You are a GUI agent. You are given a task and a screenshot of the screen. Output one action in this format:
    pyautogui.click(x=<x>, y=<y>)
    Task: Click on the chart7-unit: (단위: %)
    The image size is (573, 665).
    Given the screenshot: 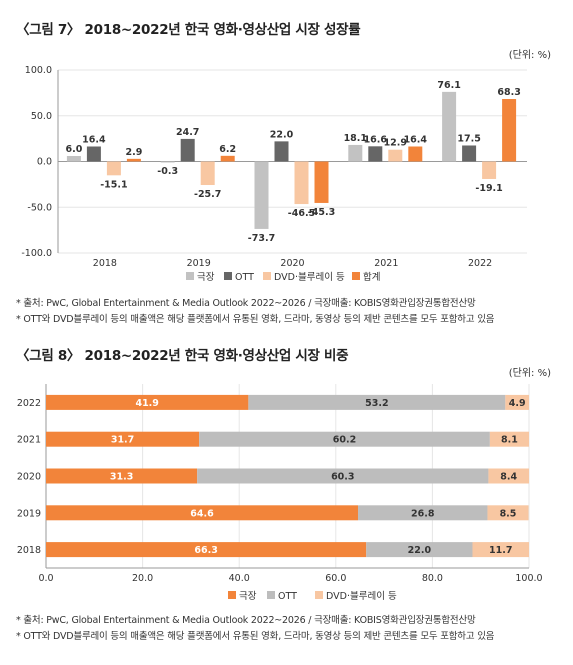 What is the action you would take?
    pyautogui.click(x=529, y=55)
    